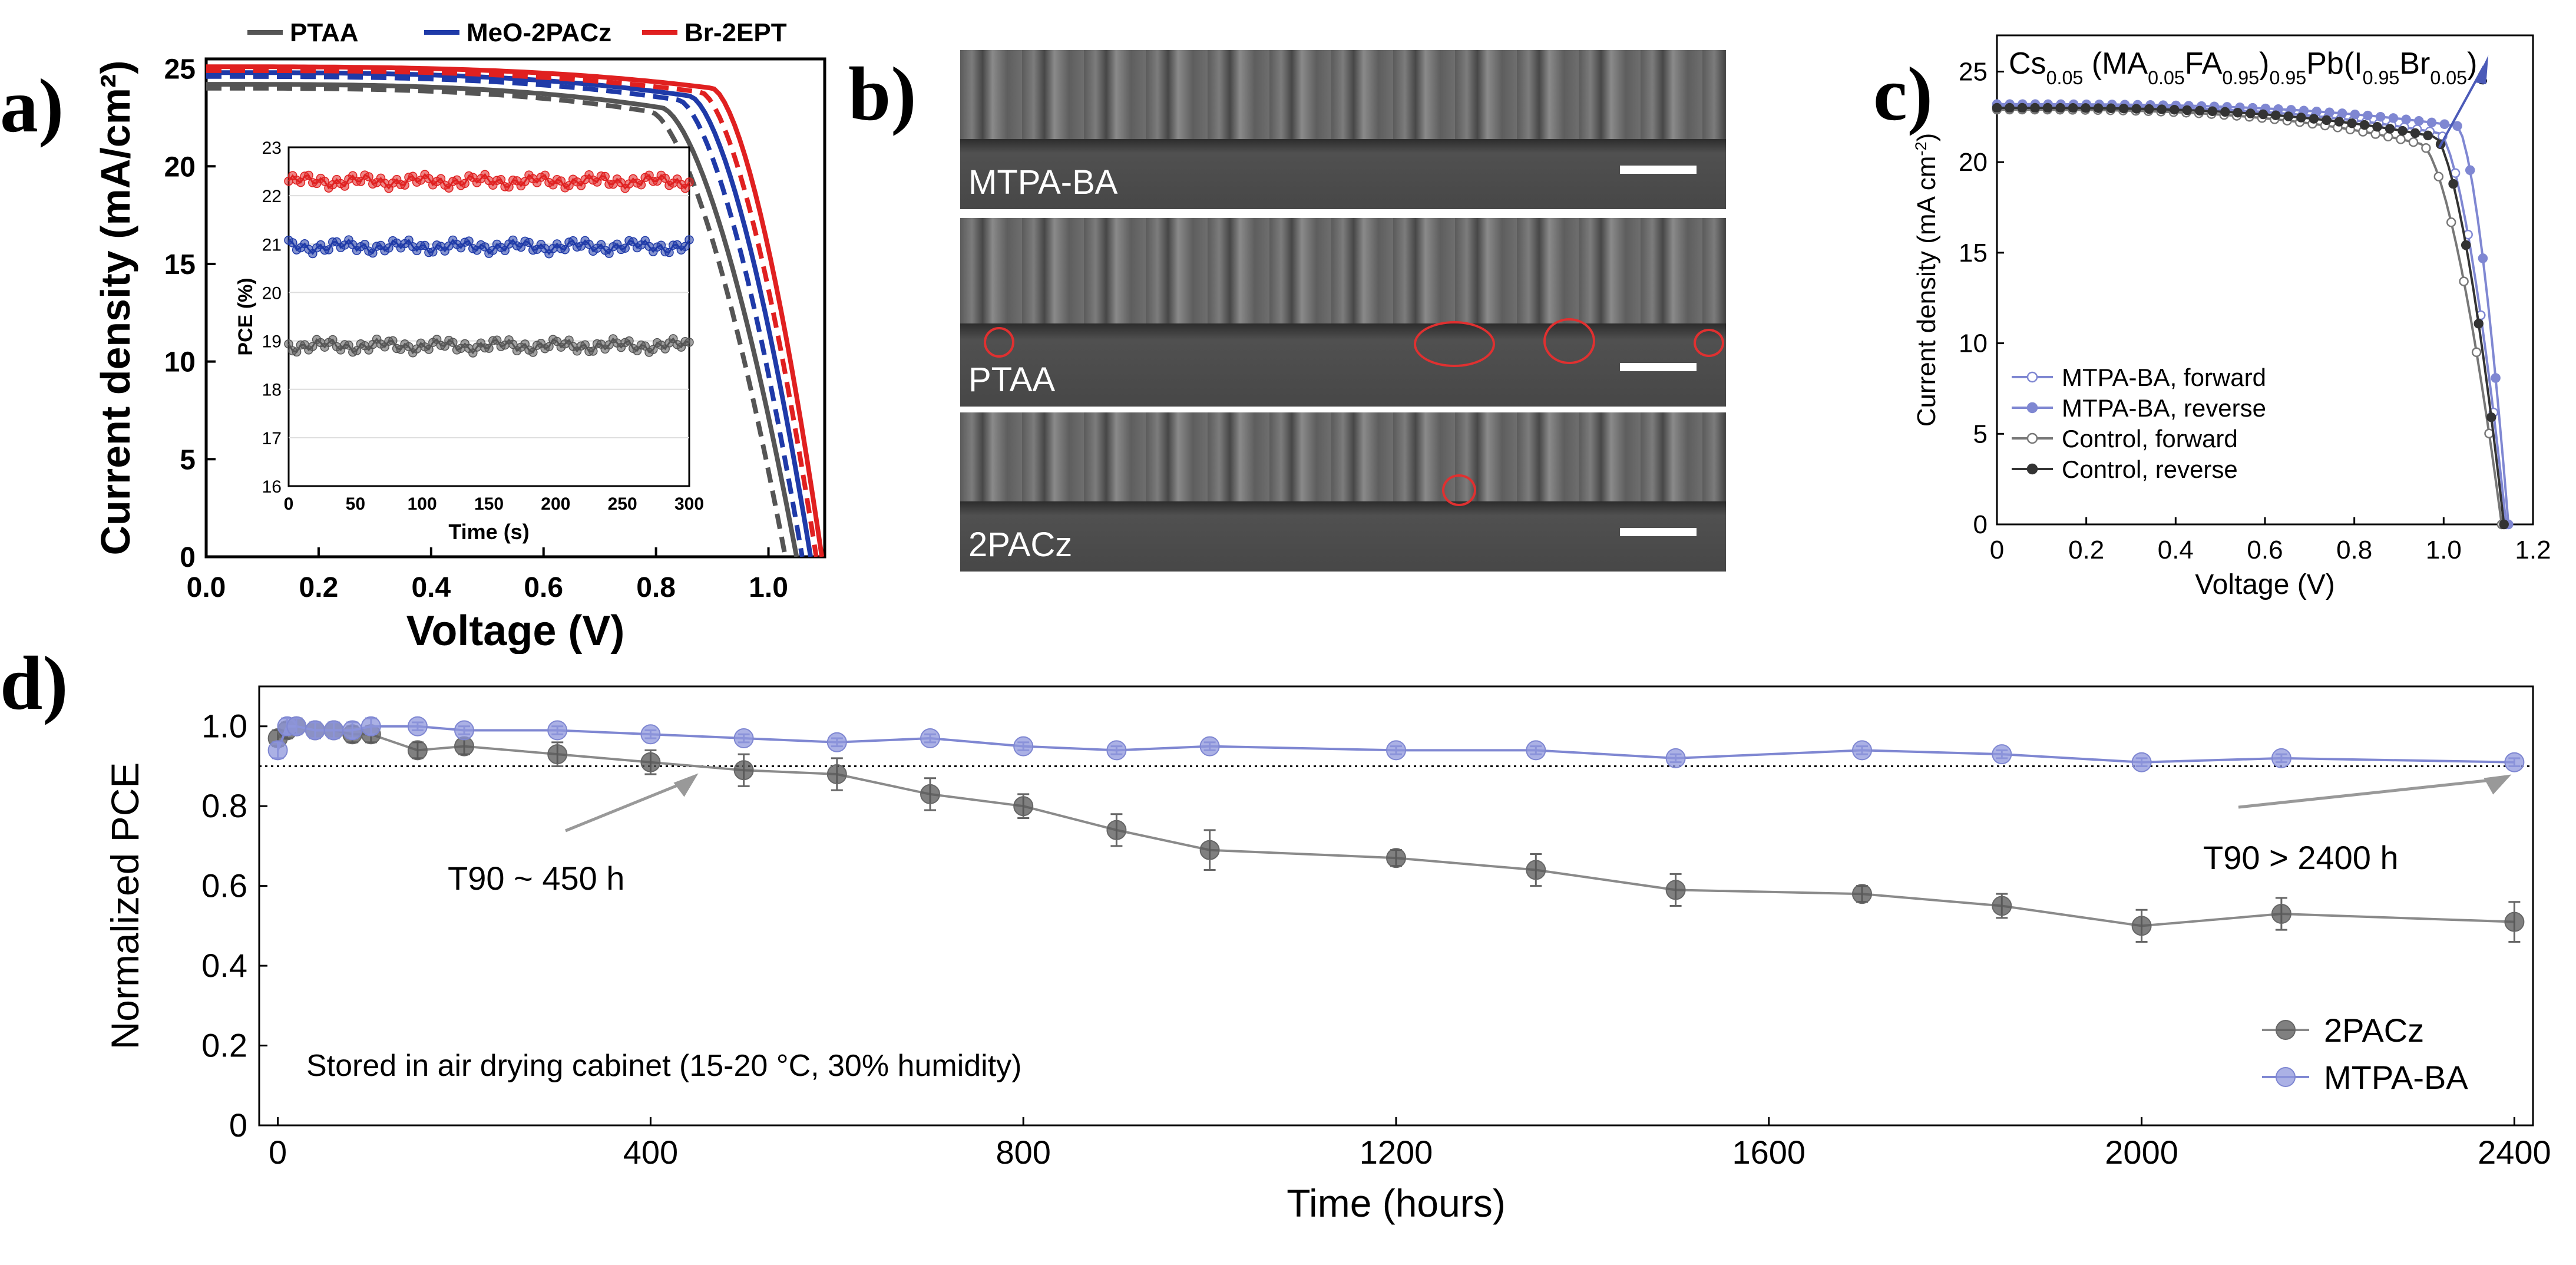  Describe the element at coordinates (224, 726) in the screenshot. I see `y-tick-label: 1.0` at that location.